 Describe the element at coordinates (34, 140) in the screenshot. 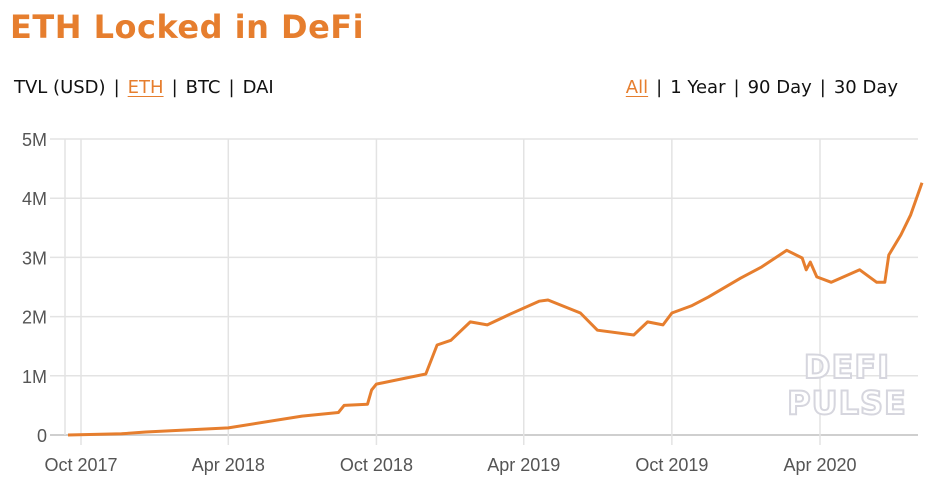

I see `y-tick-label: 5M` at that location.